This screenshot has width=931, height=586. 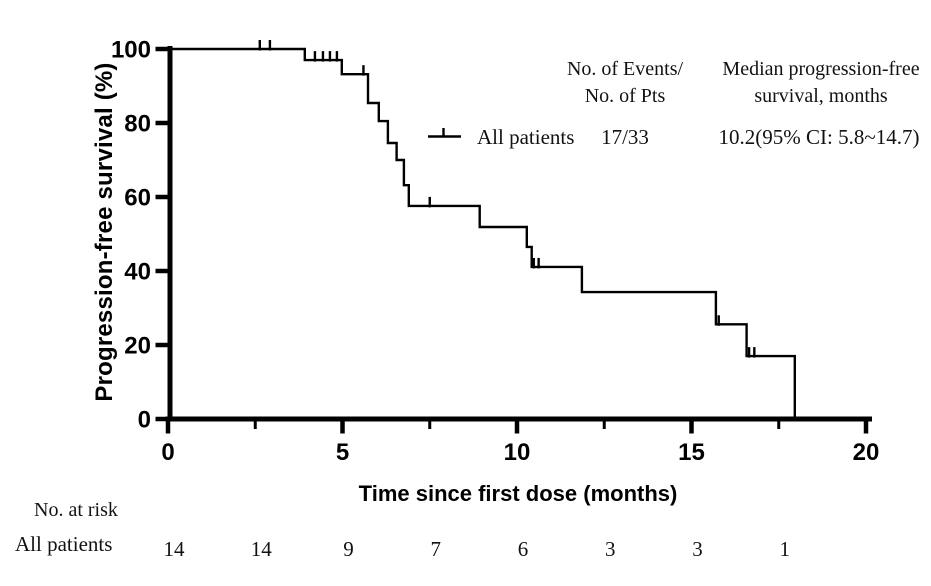 What do you see at coordinates (625, 96) in the screenshot?
I see `legend-header-events-line2: No. of Pts` at bounding box center [625, 96].